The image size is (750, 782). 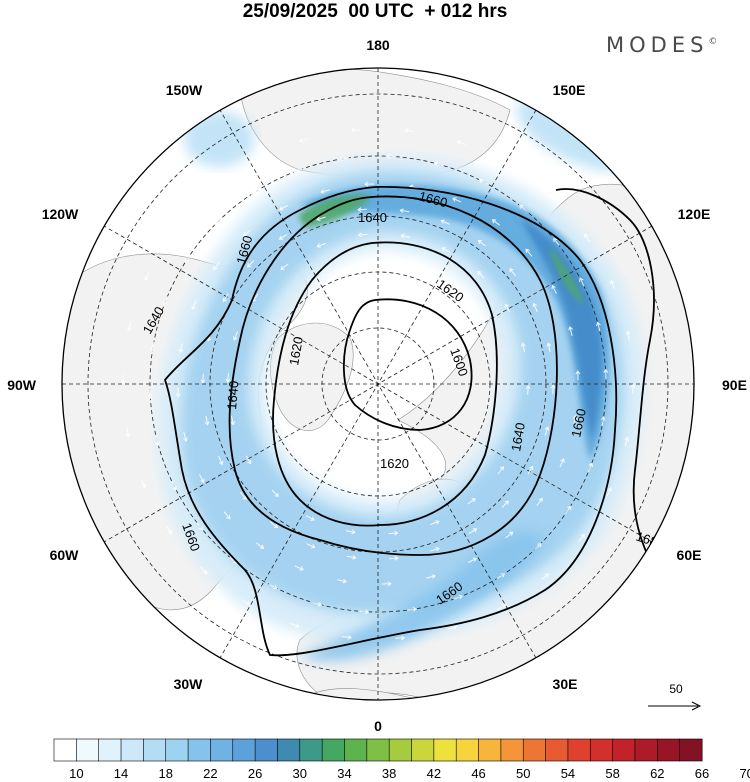 I want to click on colorbar-tick-label: 14, so click(x=121, y=773).